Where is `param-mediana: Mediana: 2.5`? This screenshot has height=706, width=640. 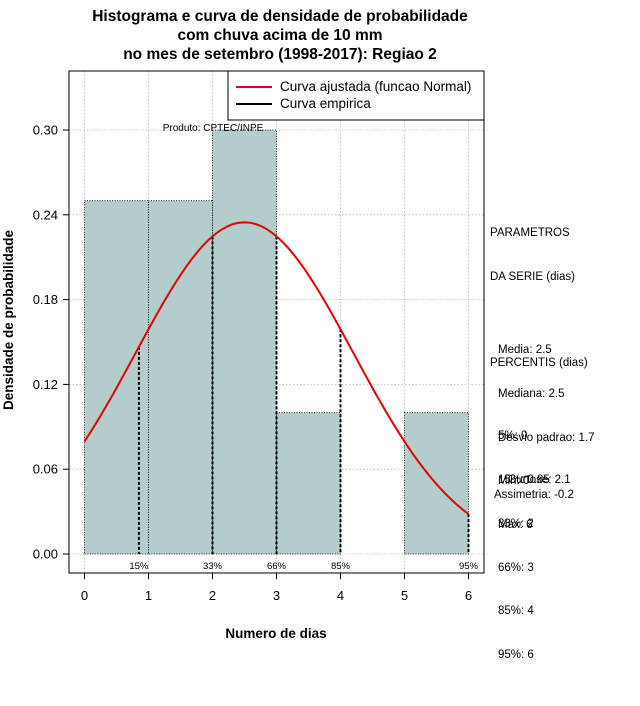
param-mediana: Mediana: 2.5 is located at coordinates (531, 393).